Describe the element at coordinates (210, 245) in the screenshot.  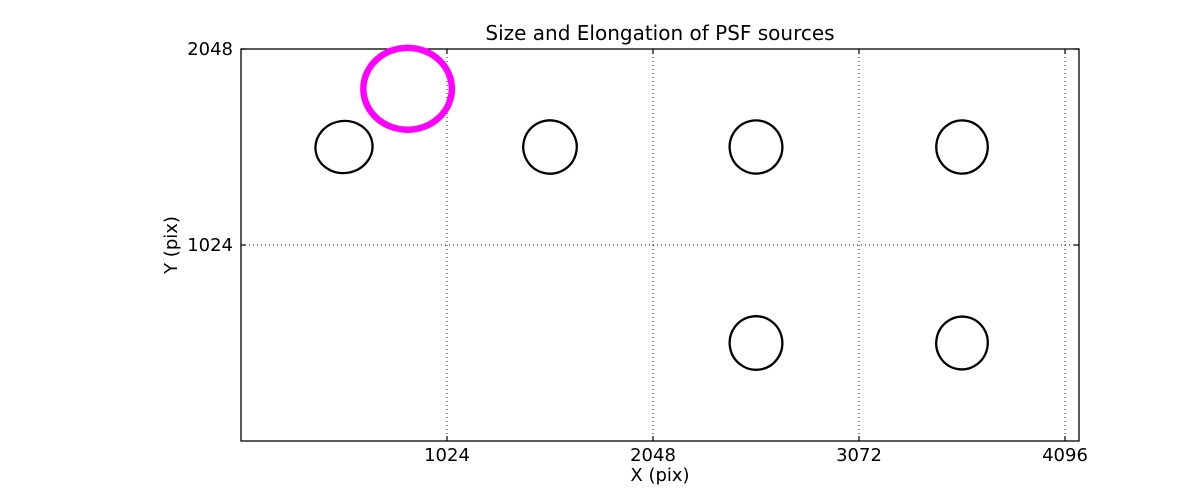
I see `y-tick-label-1024: 1024` at that location.